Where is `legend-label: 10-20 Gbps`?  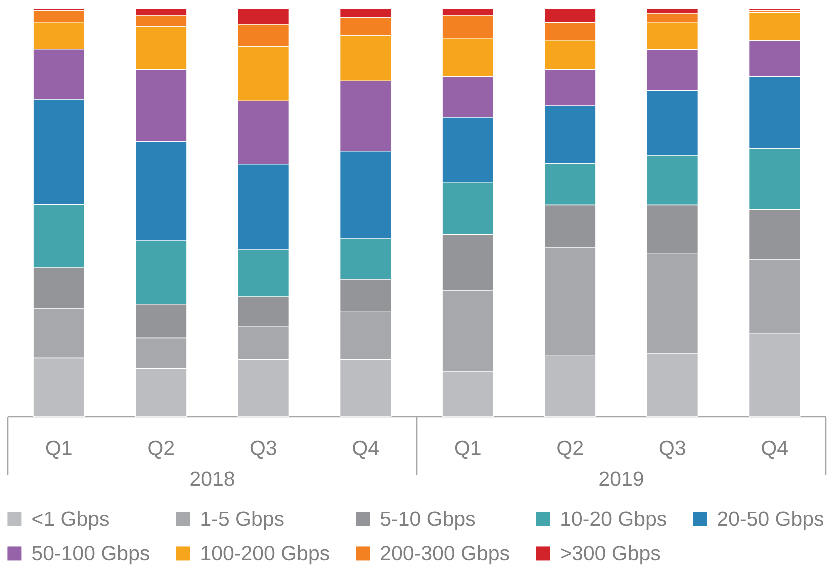
legend-label: 10-20 Gbps is located at coordinates (614, 520).